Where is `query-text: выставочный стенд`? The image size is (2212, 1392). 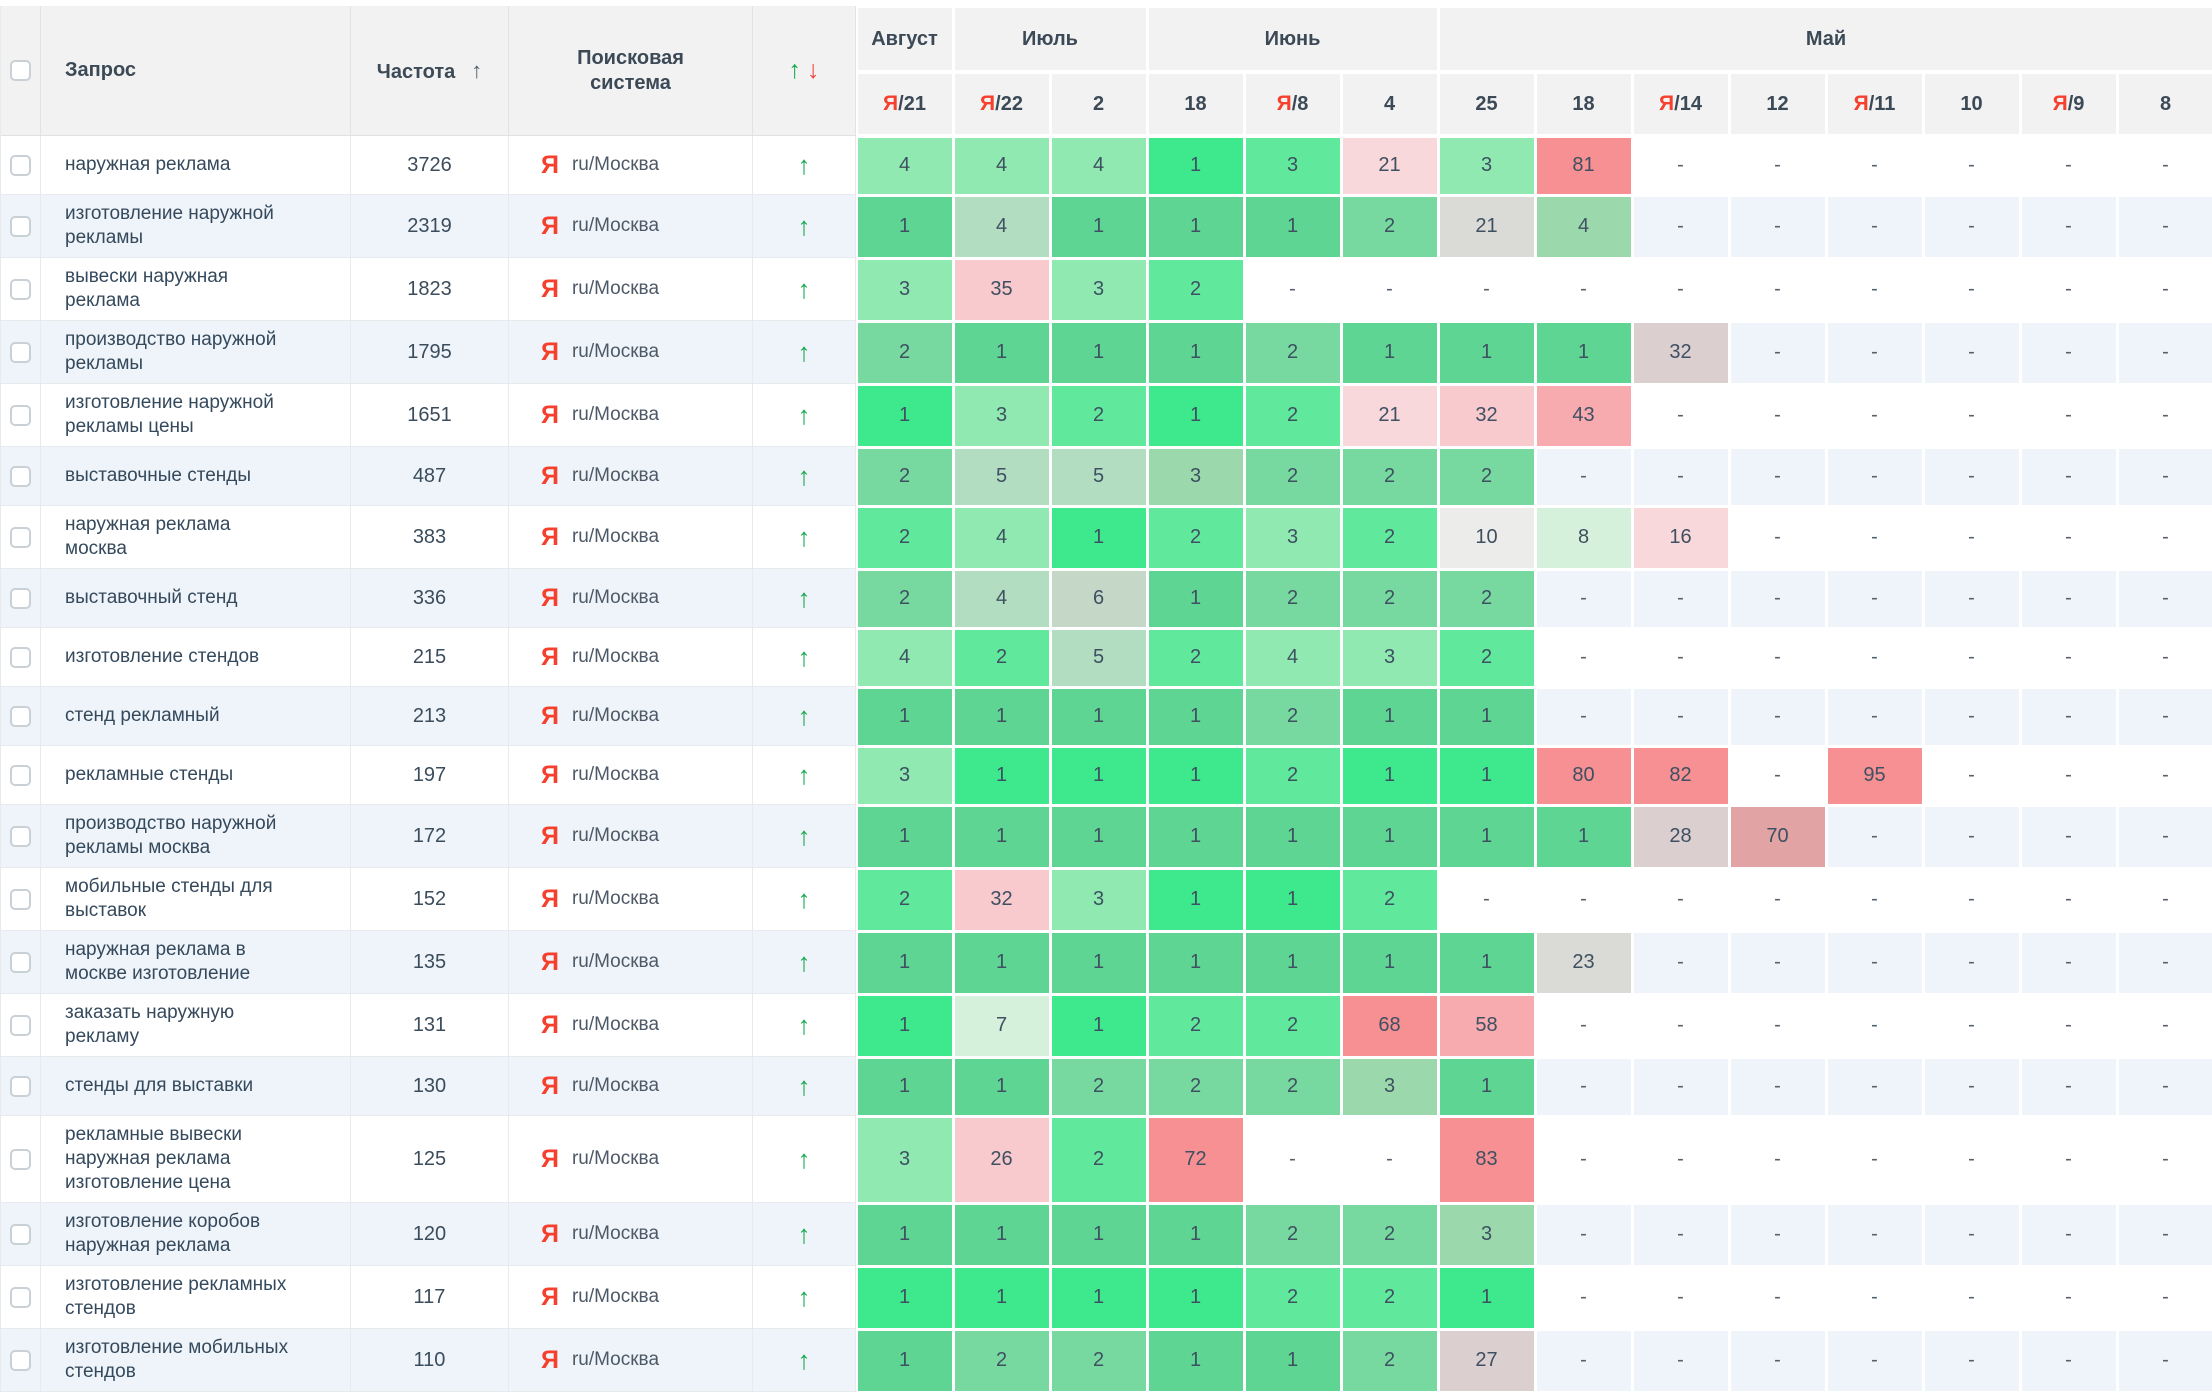 query-text: выставочный стенд is located at coordinates (144, 598).